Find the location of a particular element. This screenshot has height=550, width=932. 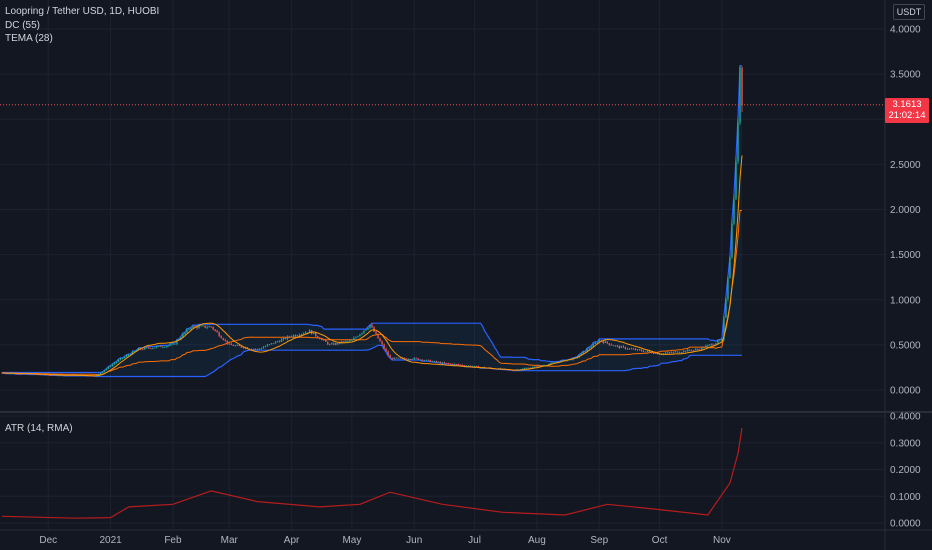

symbol-title: Loopring / Tether USD, 1D, HUOBI is located at coordinates (82, 11).